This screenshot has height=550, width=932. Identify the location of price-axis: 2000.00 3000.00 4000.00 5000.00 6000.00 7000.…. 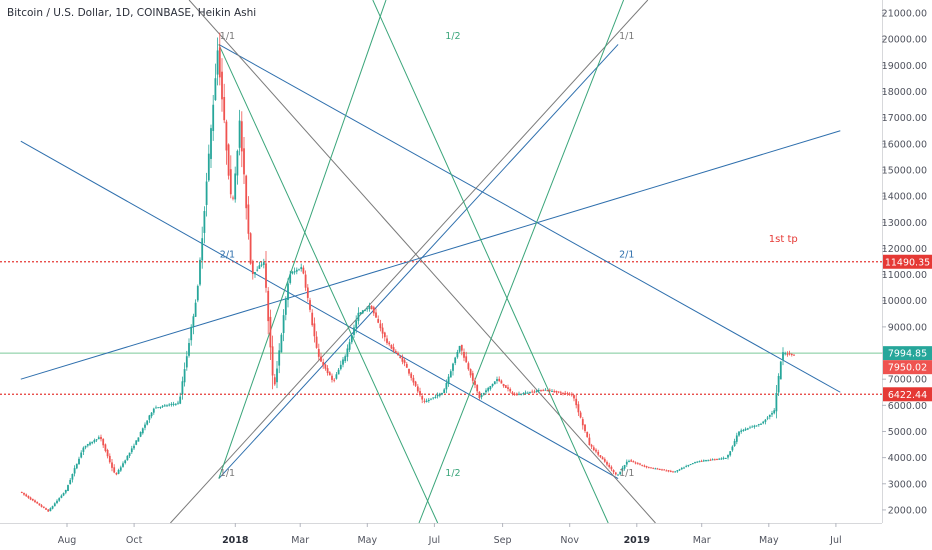
(904, 261).